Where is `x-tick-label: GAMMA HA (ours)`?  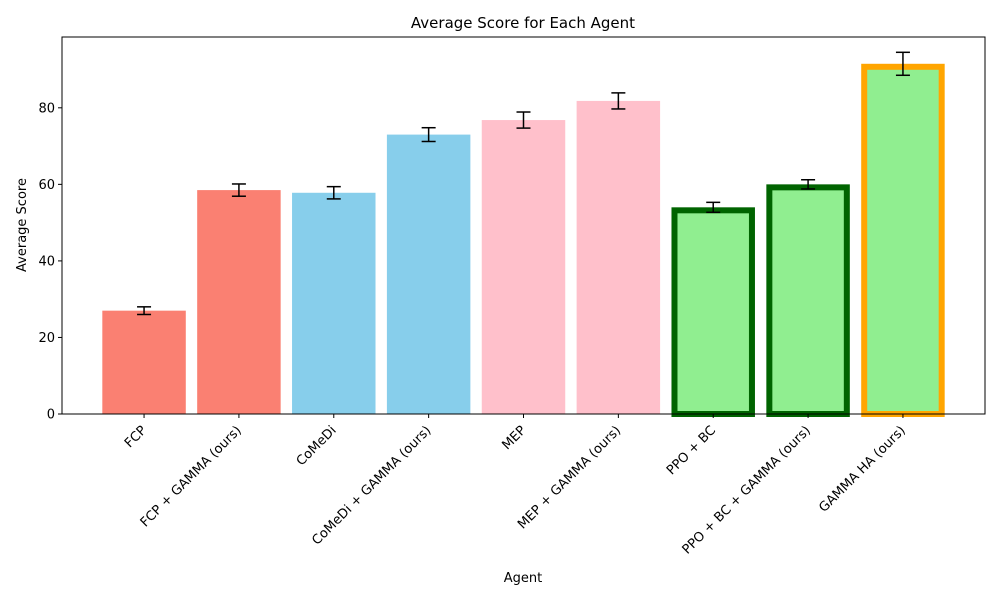 x-tick-label: GAMMA HA (ours) is located at coordinates (862, 469).